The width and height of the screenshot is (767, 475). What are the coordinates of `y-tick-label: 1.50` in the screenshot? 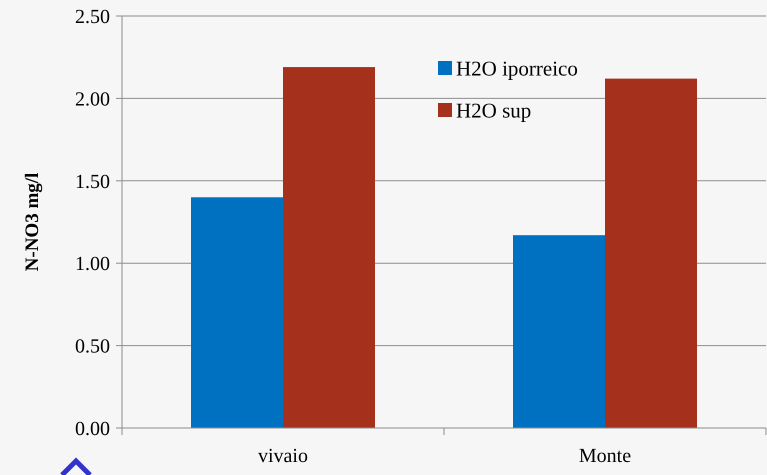 It's located at (92, 181).